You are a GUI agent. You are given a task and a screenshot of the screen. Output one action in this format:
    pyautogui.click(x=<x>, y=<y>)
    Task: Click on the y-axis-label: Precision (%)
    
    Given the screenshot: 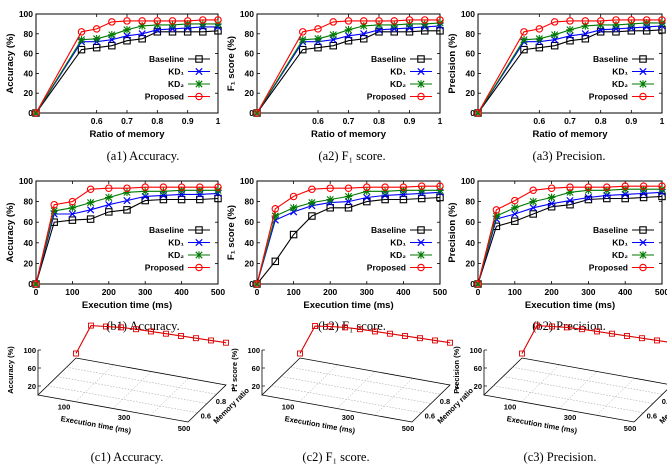 What is the action you would take?
    pyautogui.click(x=452, y=232)
    